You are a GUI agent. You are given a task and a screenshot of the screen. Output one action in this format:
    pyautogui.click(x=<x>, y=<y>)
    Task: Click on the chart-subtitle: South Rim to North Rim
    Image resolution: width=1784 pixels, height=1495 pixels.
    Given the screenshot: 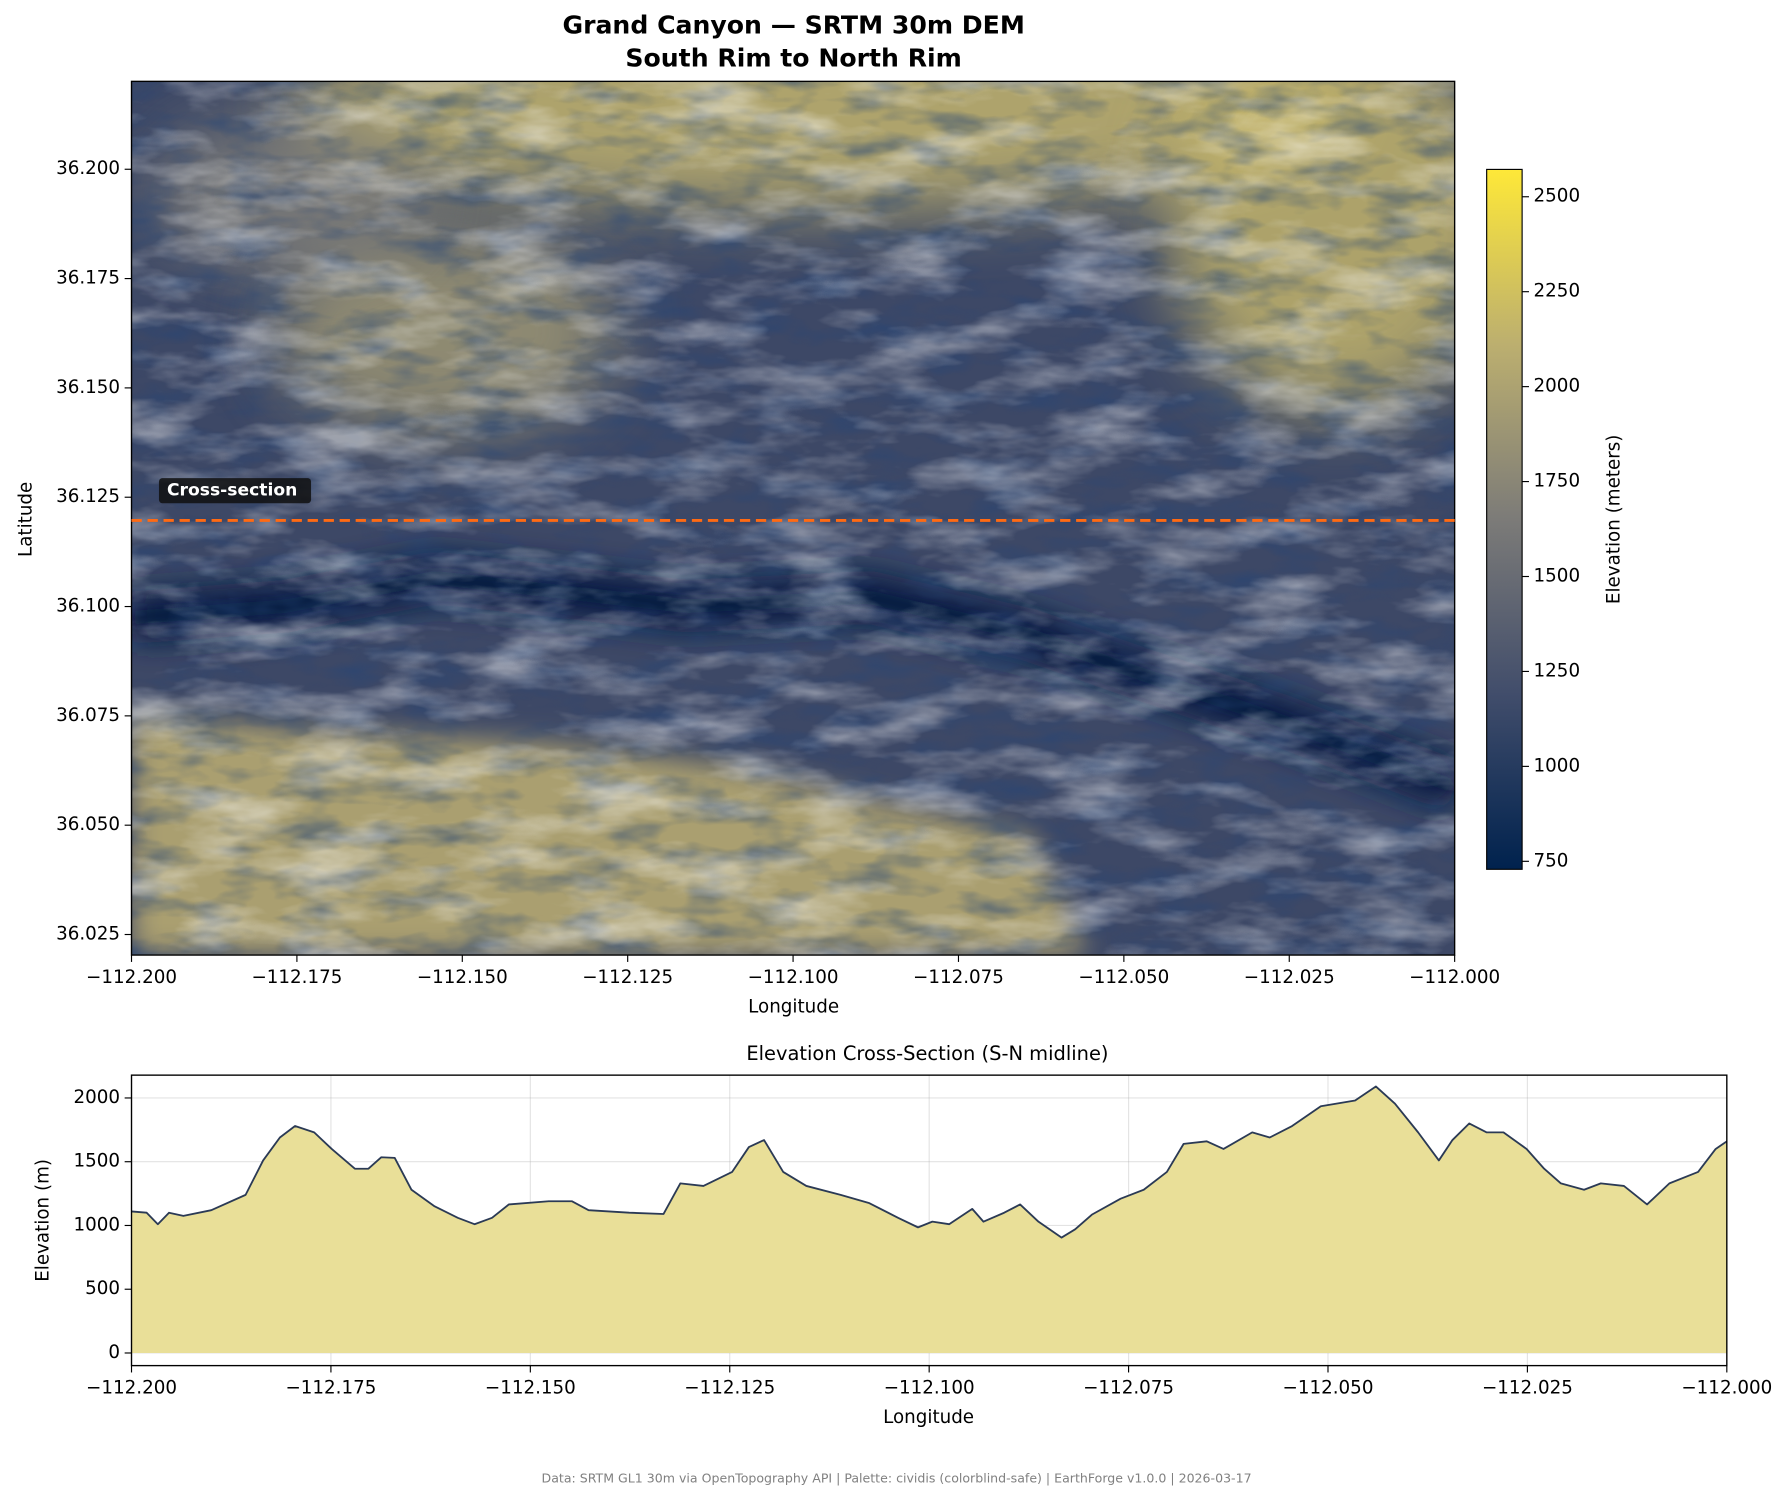 What is the action you would take?
    pyautogui.click(x=793, y=58)
    